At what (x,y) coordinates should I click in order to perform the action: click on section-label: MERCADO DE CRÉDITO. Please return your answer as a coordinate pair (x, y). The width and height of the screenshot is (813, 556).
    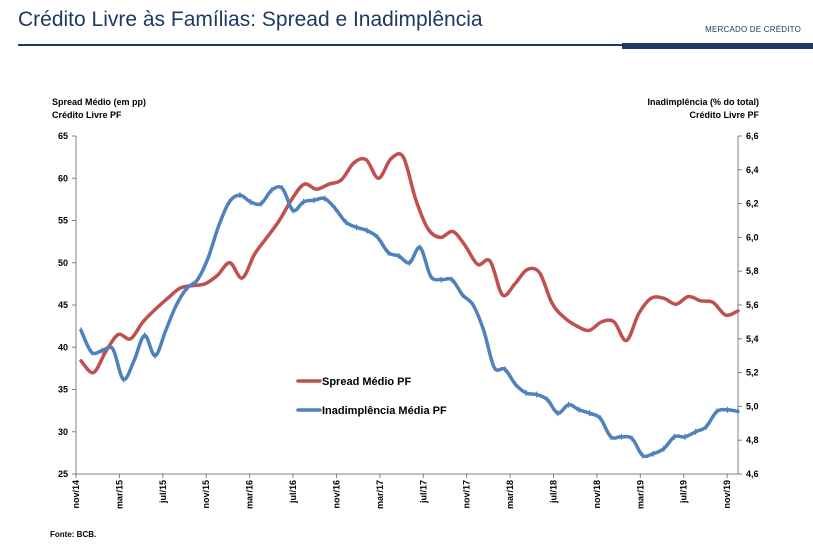
    Looking at the image, I should click on (753, 29).